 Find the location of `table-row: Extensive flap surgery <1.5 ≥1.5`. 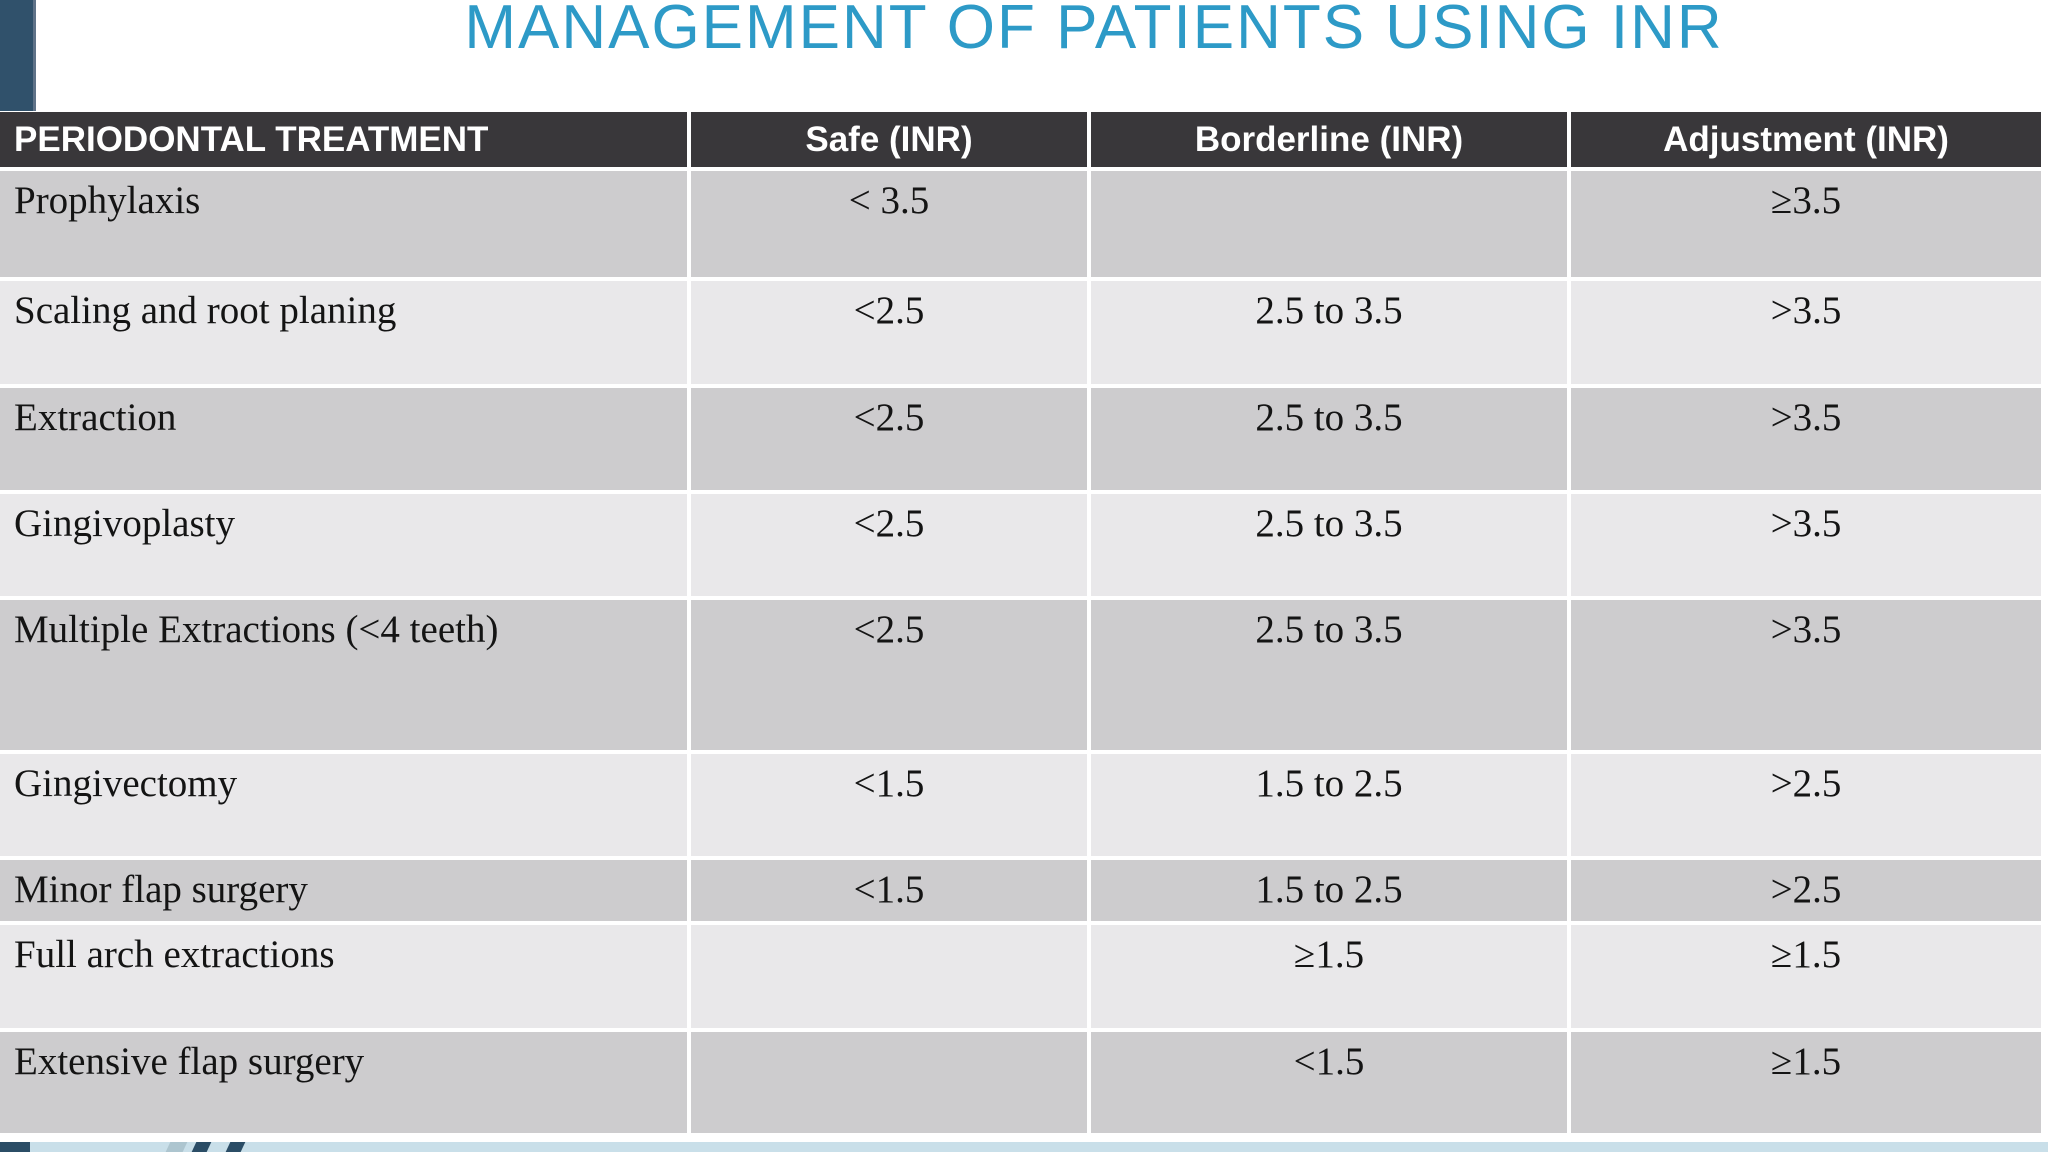

table-row: Extensive flap surgery <1.5 ≥1.5 is located at coordinates (1022, 1082).